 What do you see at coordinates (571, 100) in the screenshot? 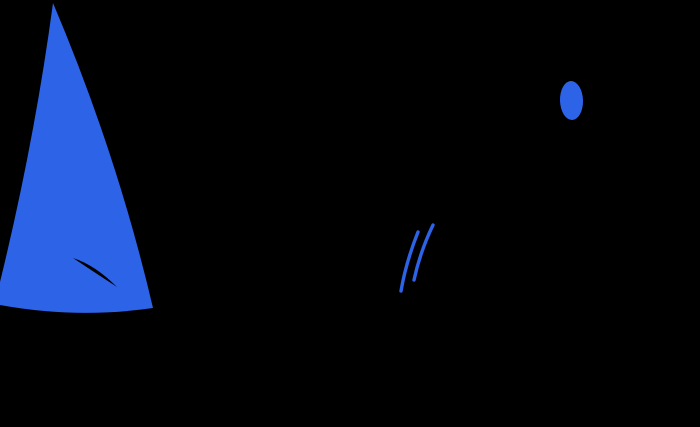
I see `oval-shape` at bounding box center [571, 100].